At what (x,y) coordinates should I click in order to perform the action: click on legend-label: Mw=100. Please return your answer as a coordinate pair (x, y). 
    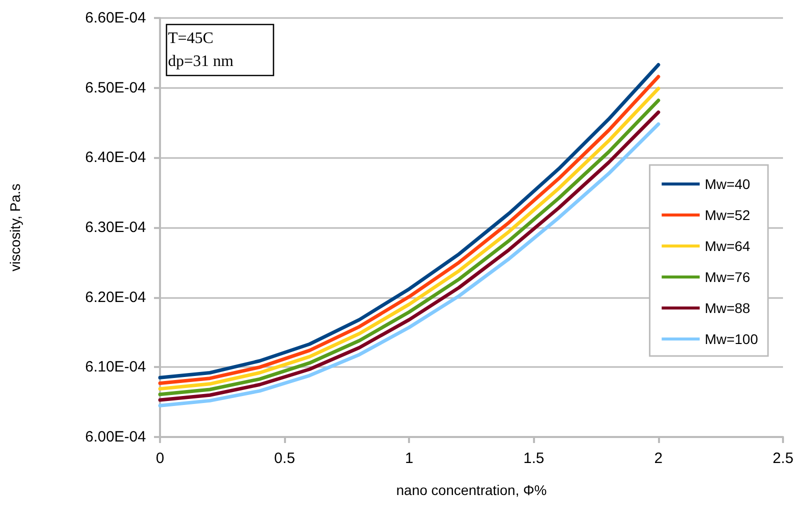
    Looking at the image, I should click on (731, 339).